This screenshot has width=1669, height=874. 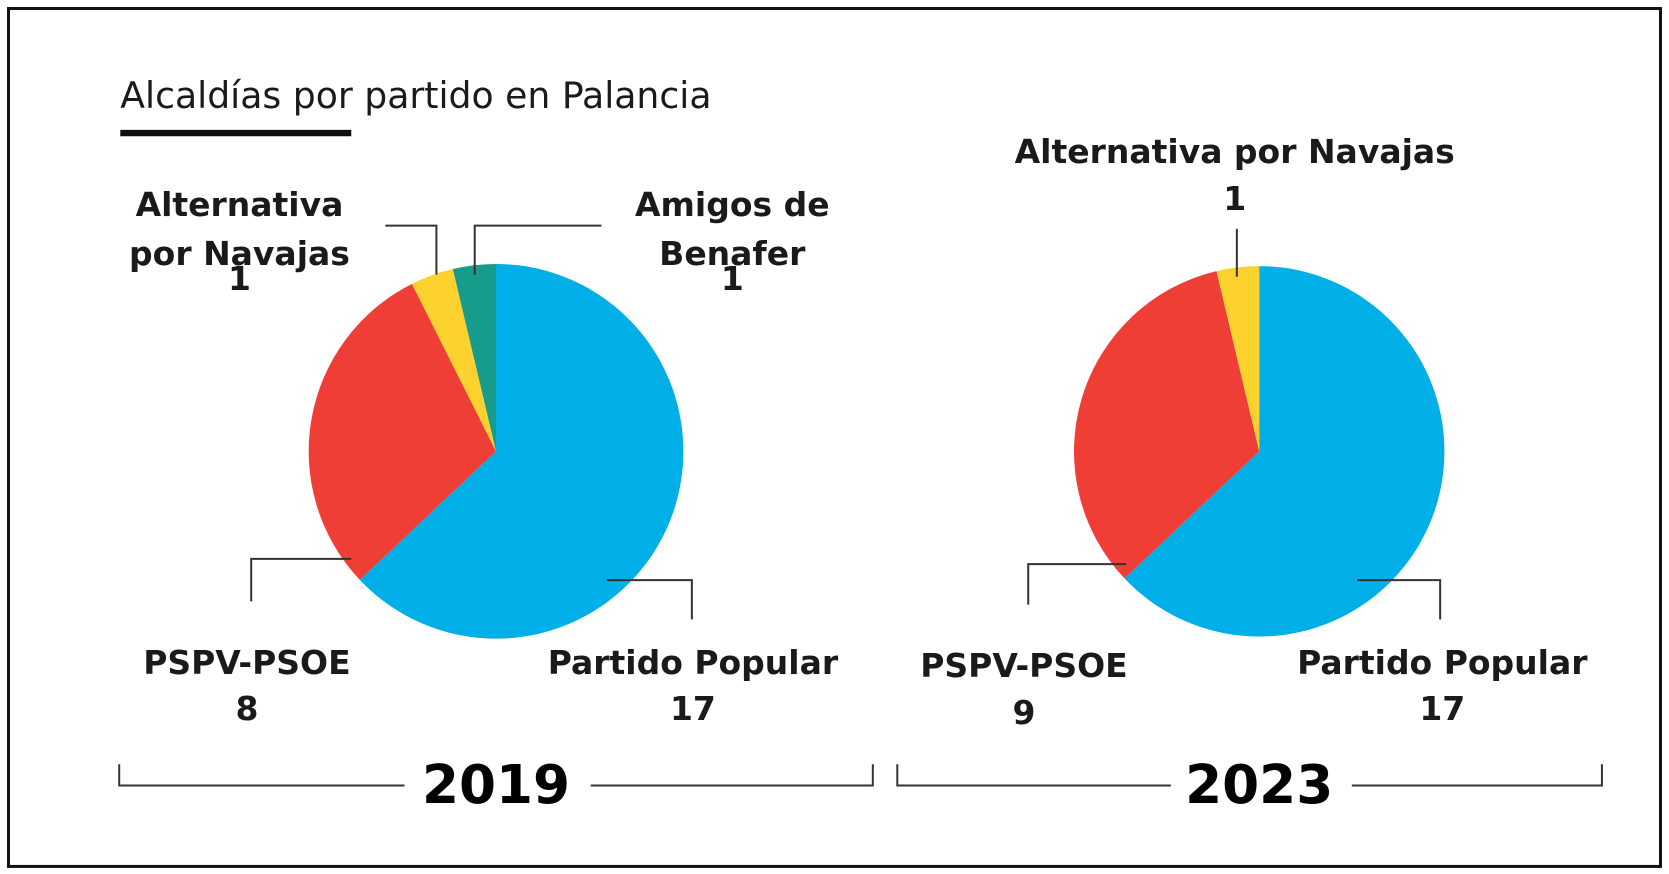 I want to click on slice-value: 9, so click(x=1024, y=712).